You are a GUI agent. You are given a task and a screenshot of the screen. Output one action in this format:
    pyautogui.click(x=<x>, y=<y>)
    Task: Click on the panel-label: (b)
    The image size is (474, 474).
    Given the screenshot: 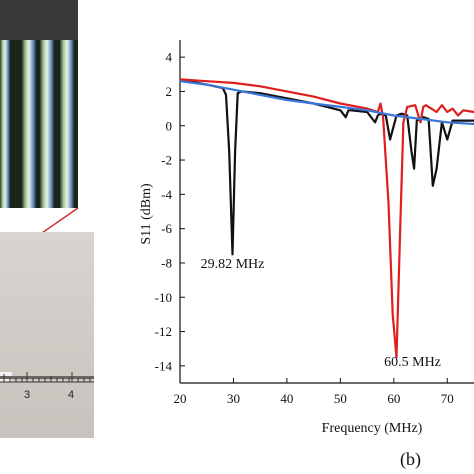 What is the action you would take?
    pyautogui.click(x=410, y=459)
    